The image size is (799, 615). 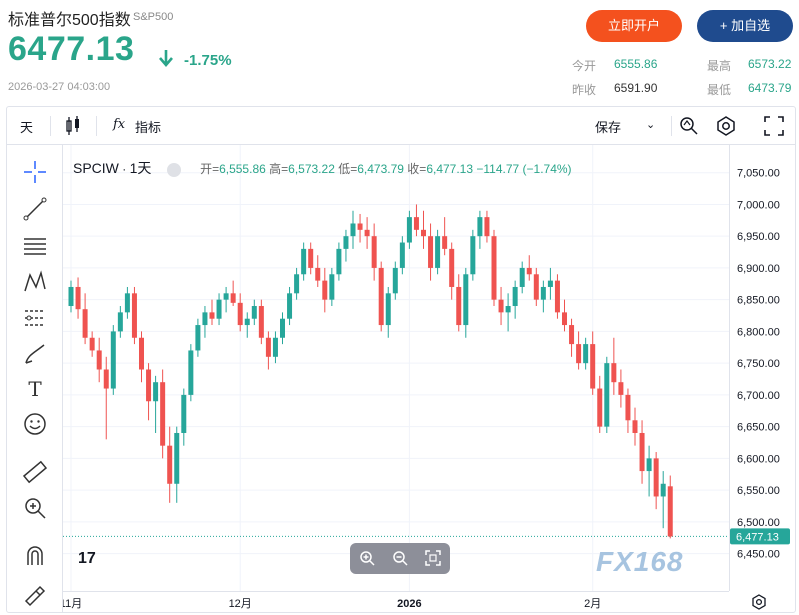 I want to click on y-tick-label: 7,000.00, so click(x=758, y=205).